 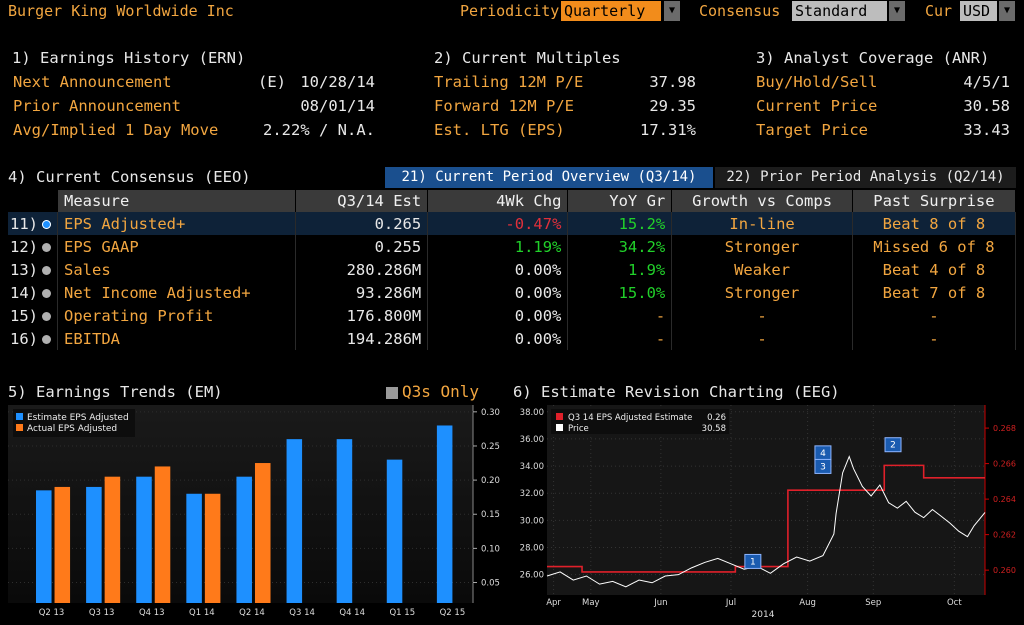 I want to click on buy-hold-sell-value: 4/5/1, so click(x=986, y=82).